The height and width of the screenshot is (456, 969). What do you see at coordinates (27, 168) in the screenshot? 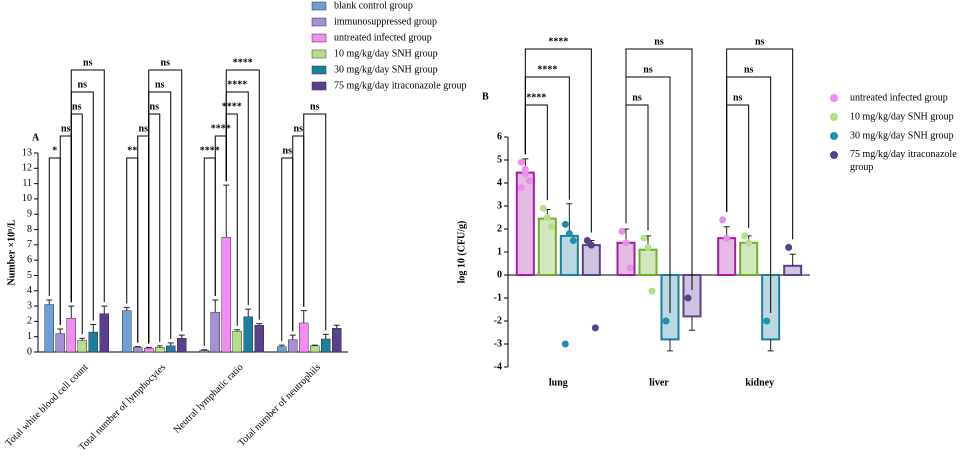
I see `y-tick-label: 12` at bounding box center [27, 168].